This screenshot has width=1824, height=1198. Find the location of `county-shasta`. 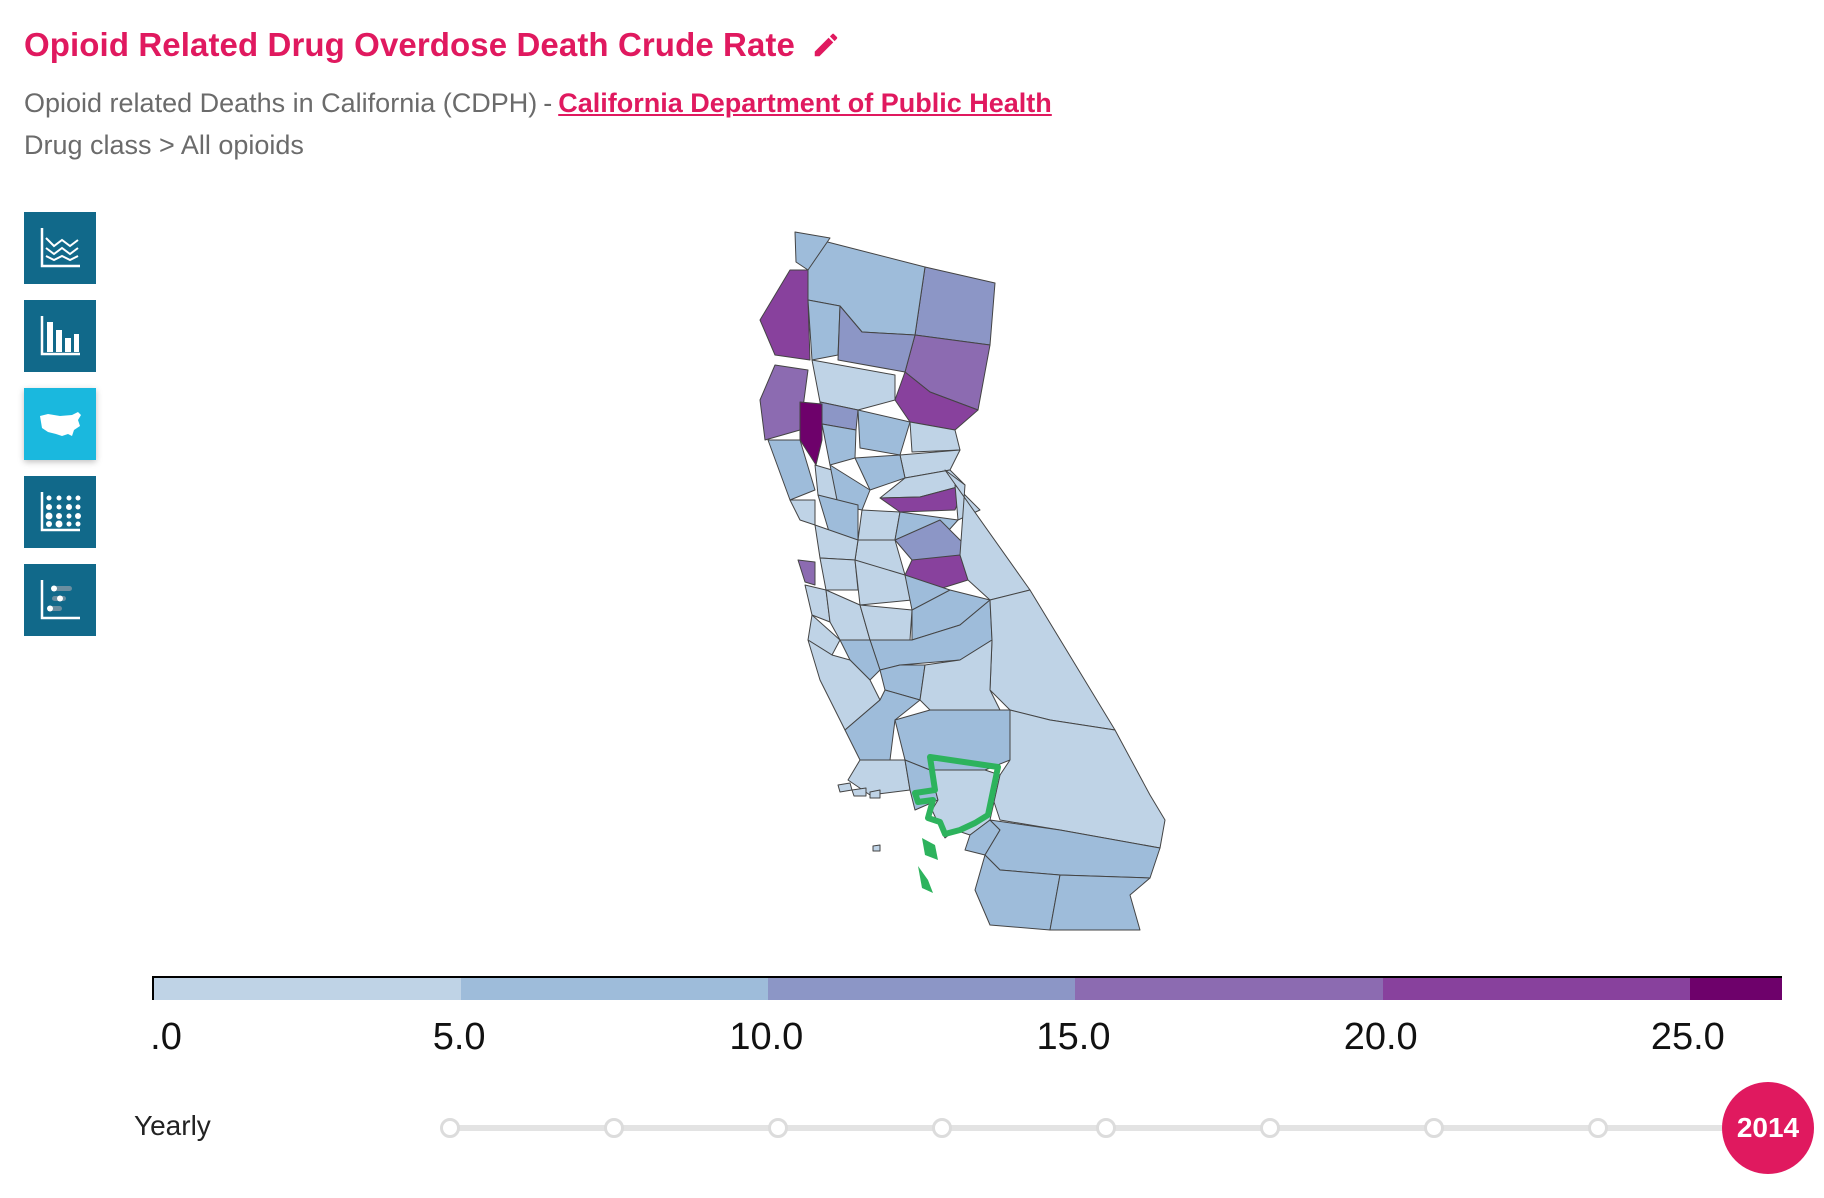

county-shasta is located at coordinates (876, 339).